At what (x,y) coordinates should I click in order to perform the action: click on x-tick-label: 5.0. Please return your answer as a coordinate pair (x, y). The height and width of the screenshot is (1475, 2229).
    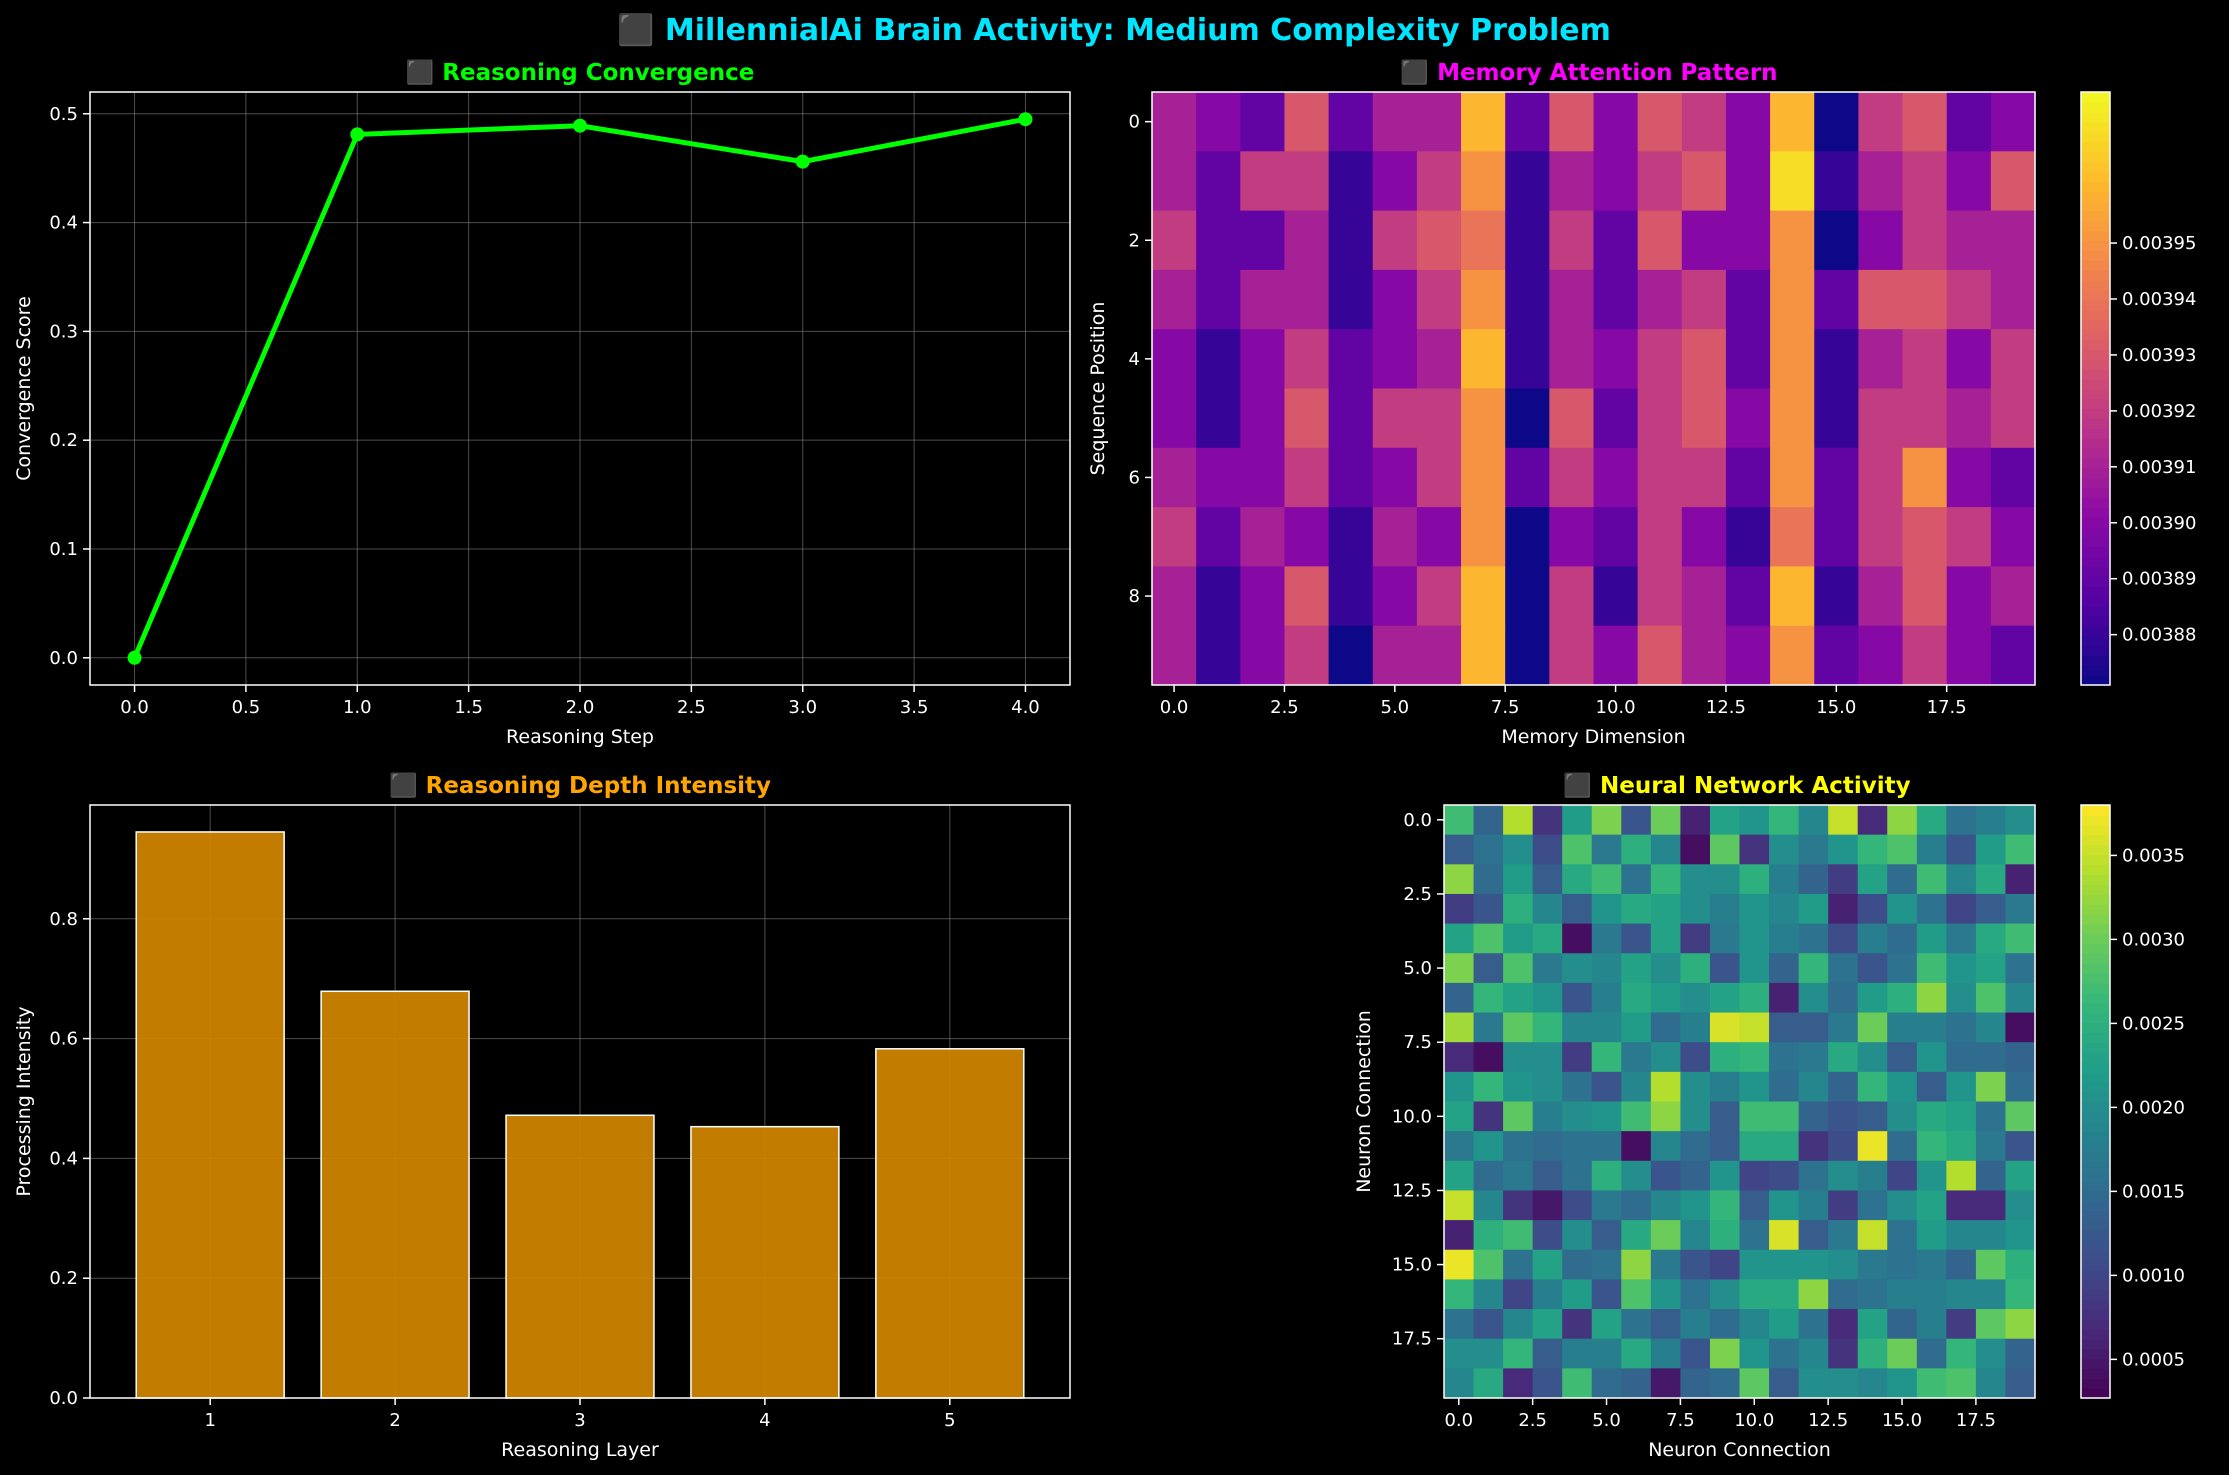
    Looking at the image, I should click on (1606, 1420).